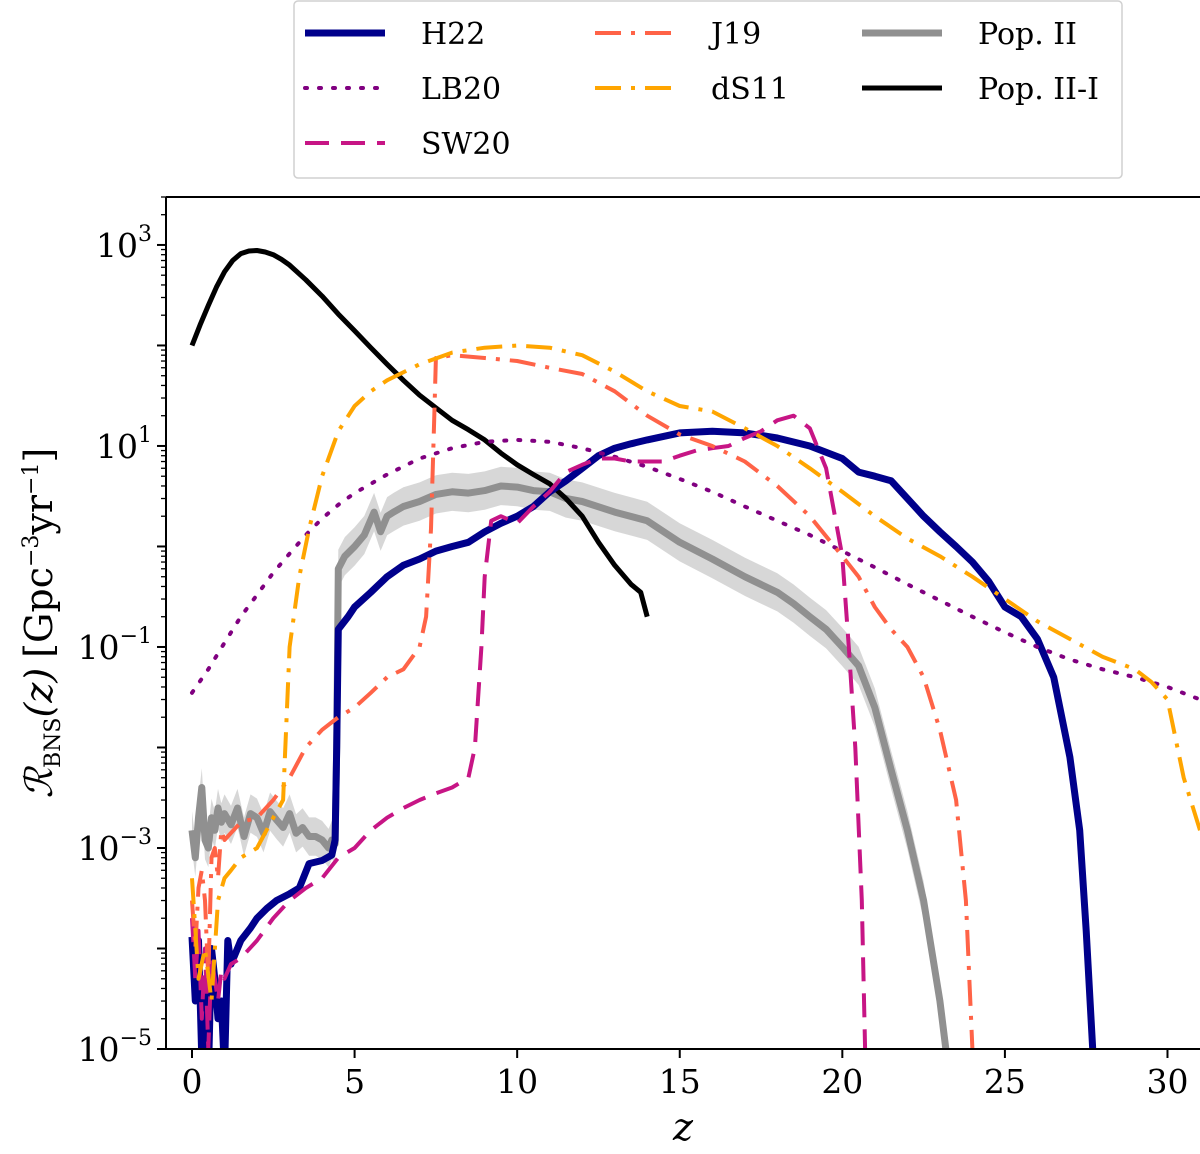 This screenshot has width=1200, height=1154. What do you see at coordinates (1038, 89) in the screenshot?
I see `legend-label: Pop. II-I` at bounding box center [1038, 89].